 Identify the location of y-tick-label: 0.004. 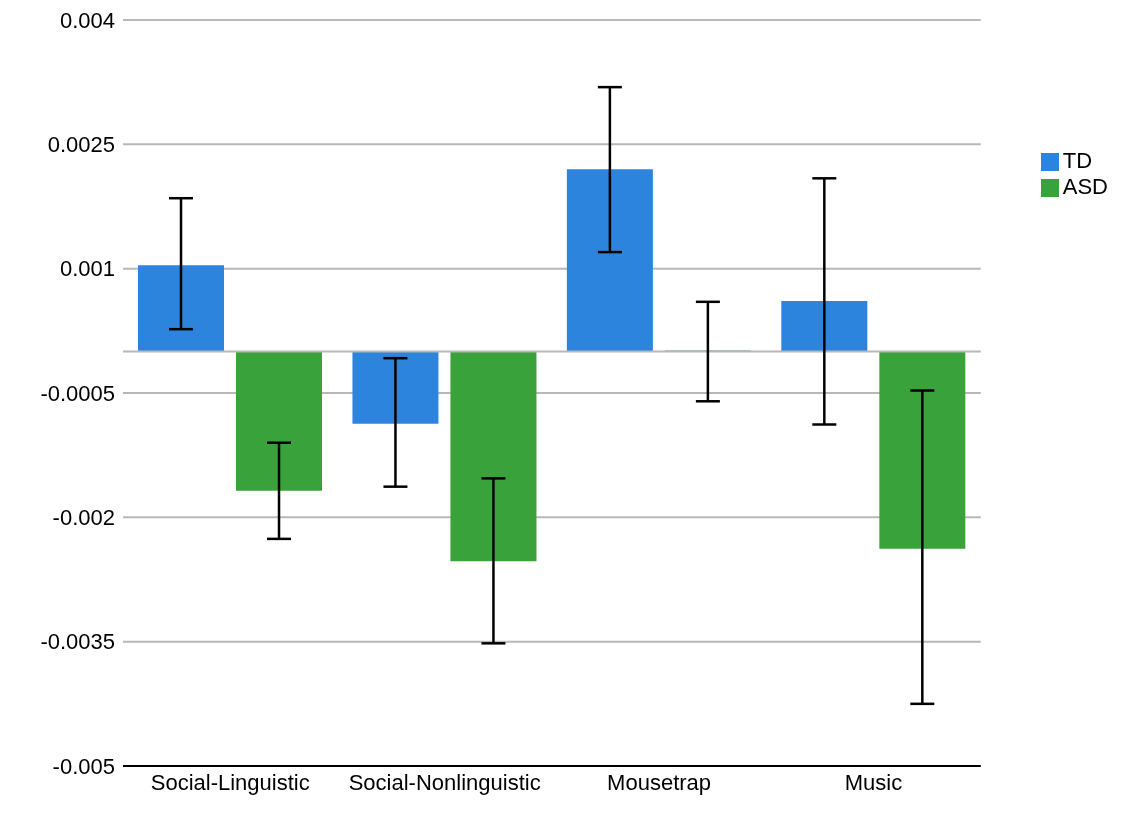
(87, 20).